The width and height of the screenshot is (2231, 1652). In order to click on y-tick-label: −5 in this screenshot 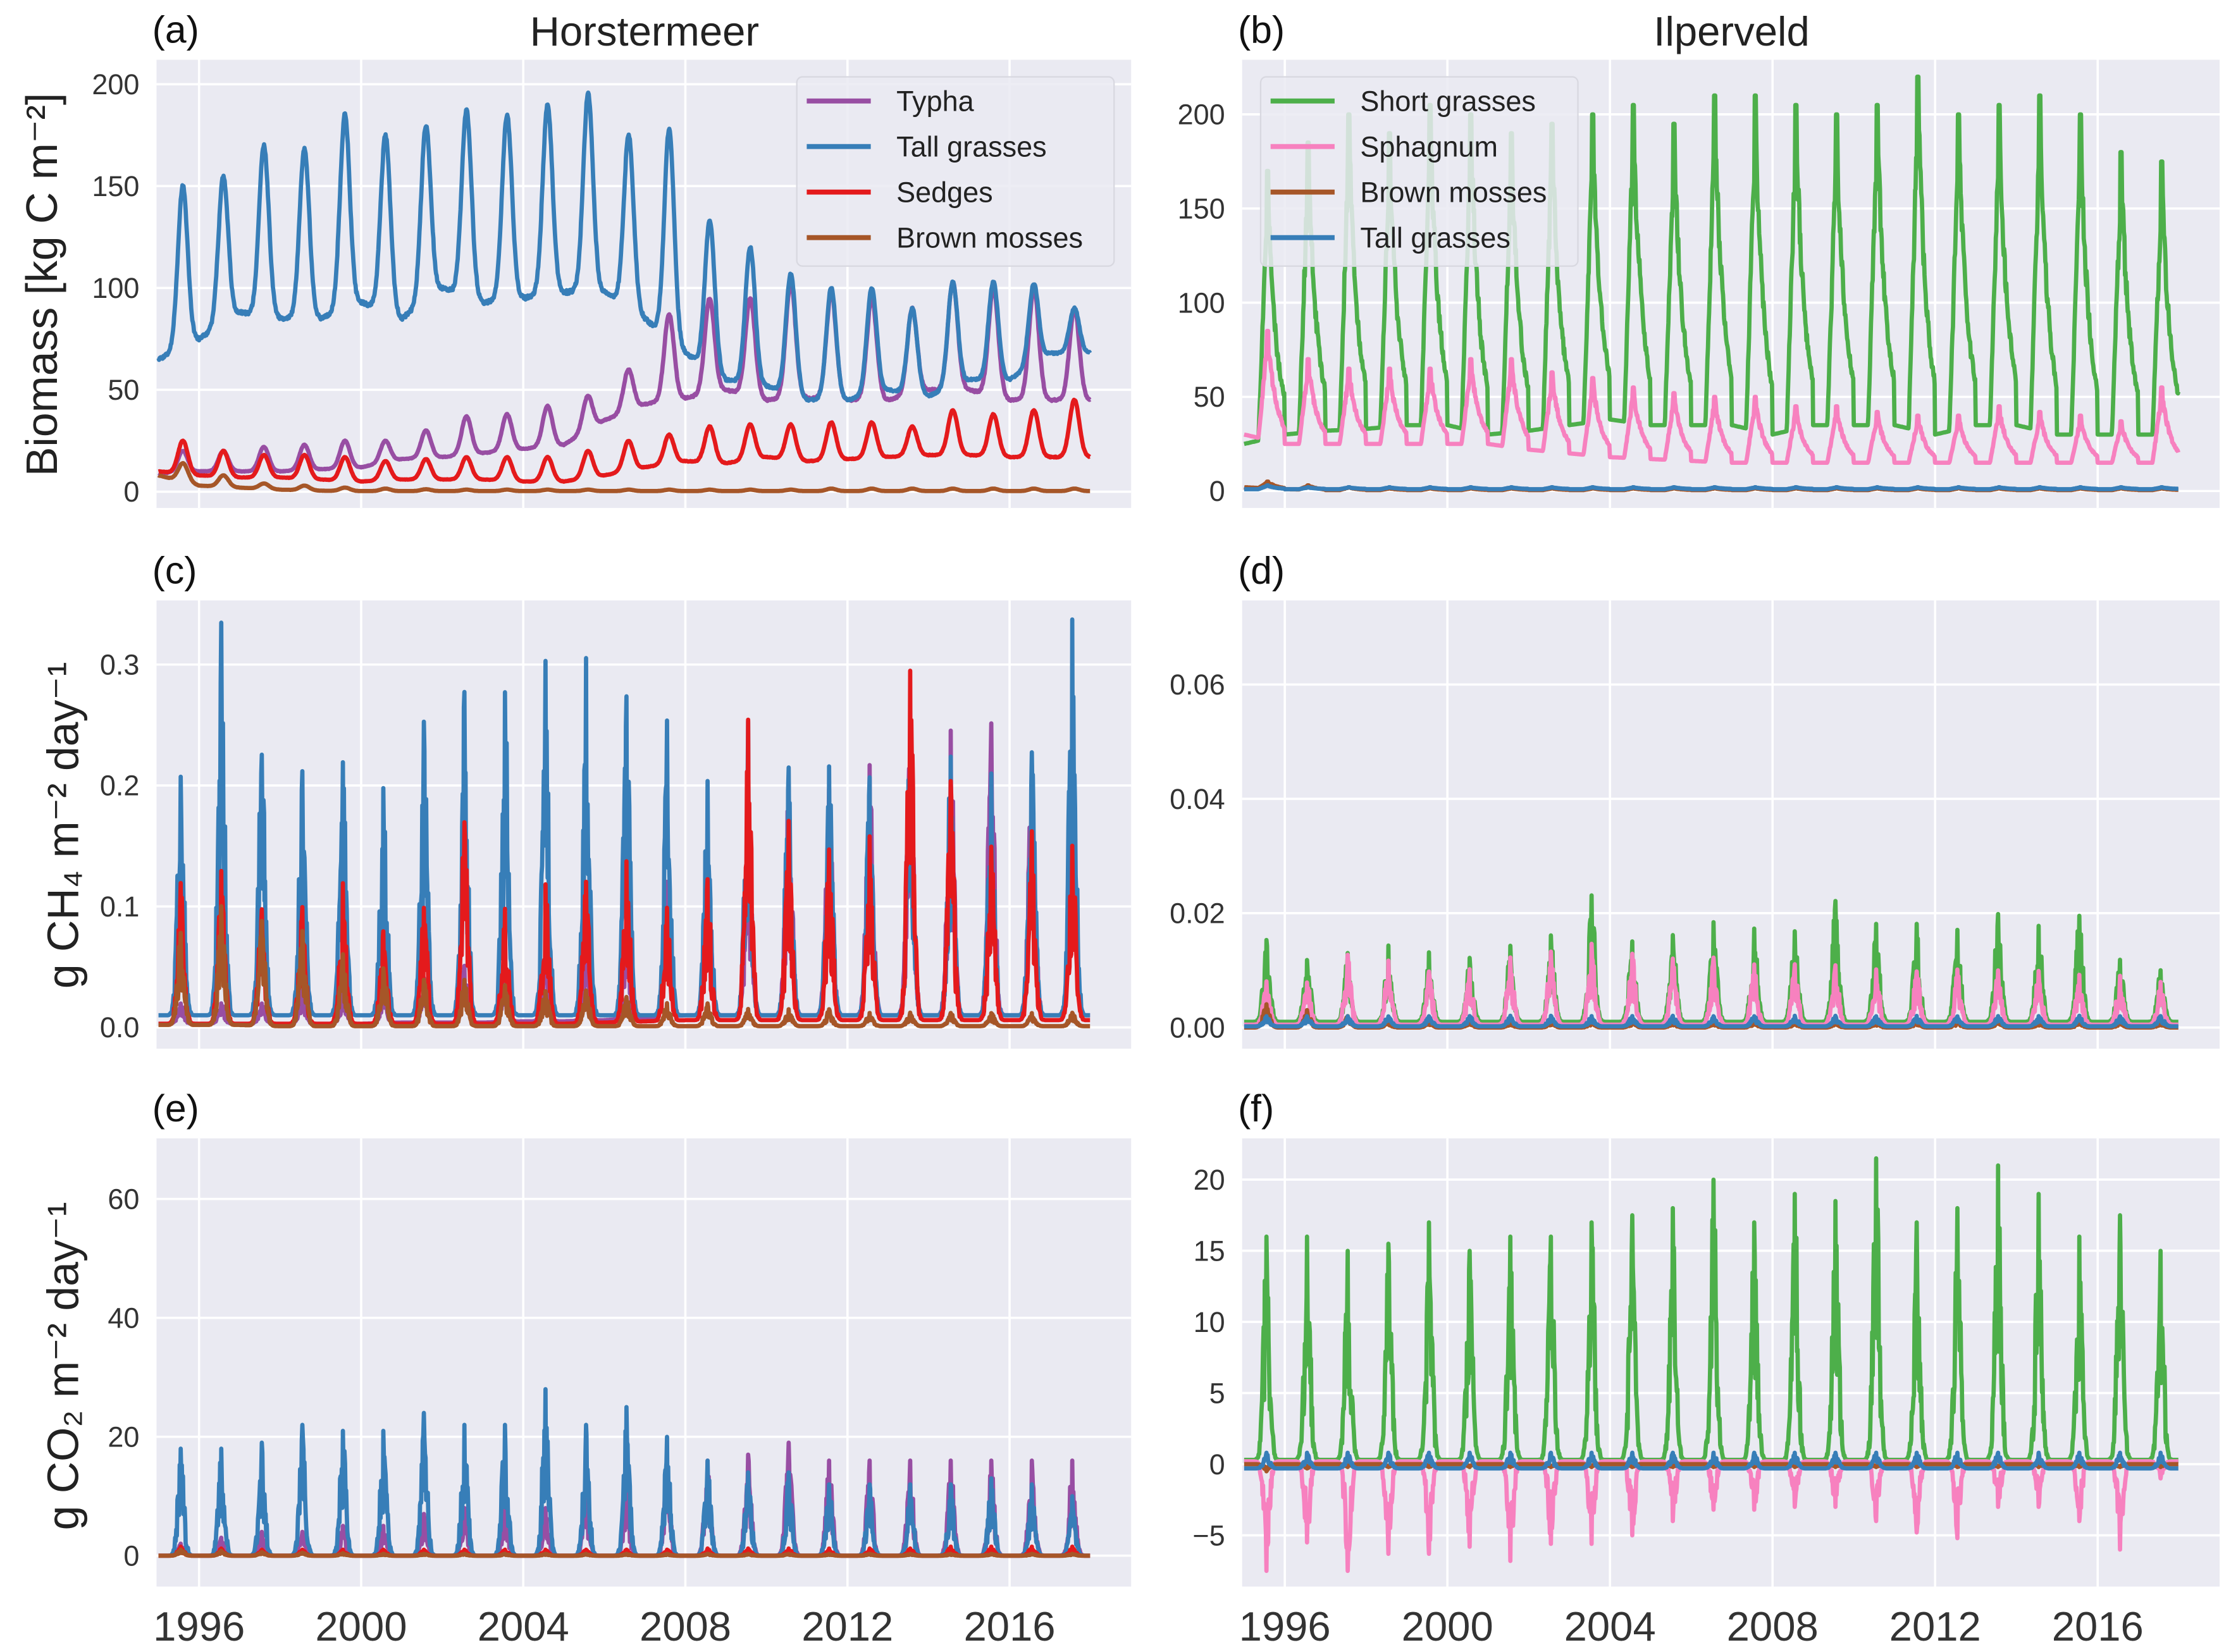, I will do `click(1208, 1535)`.